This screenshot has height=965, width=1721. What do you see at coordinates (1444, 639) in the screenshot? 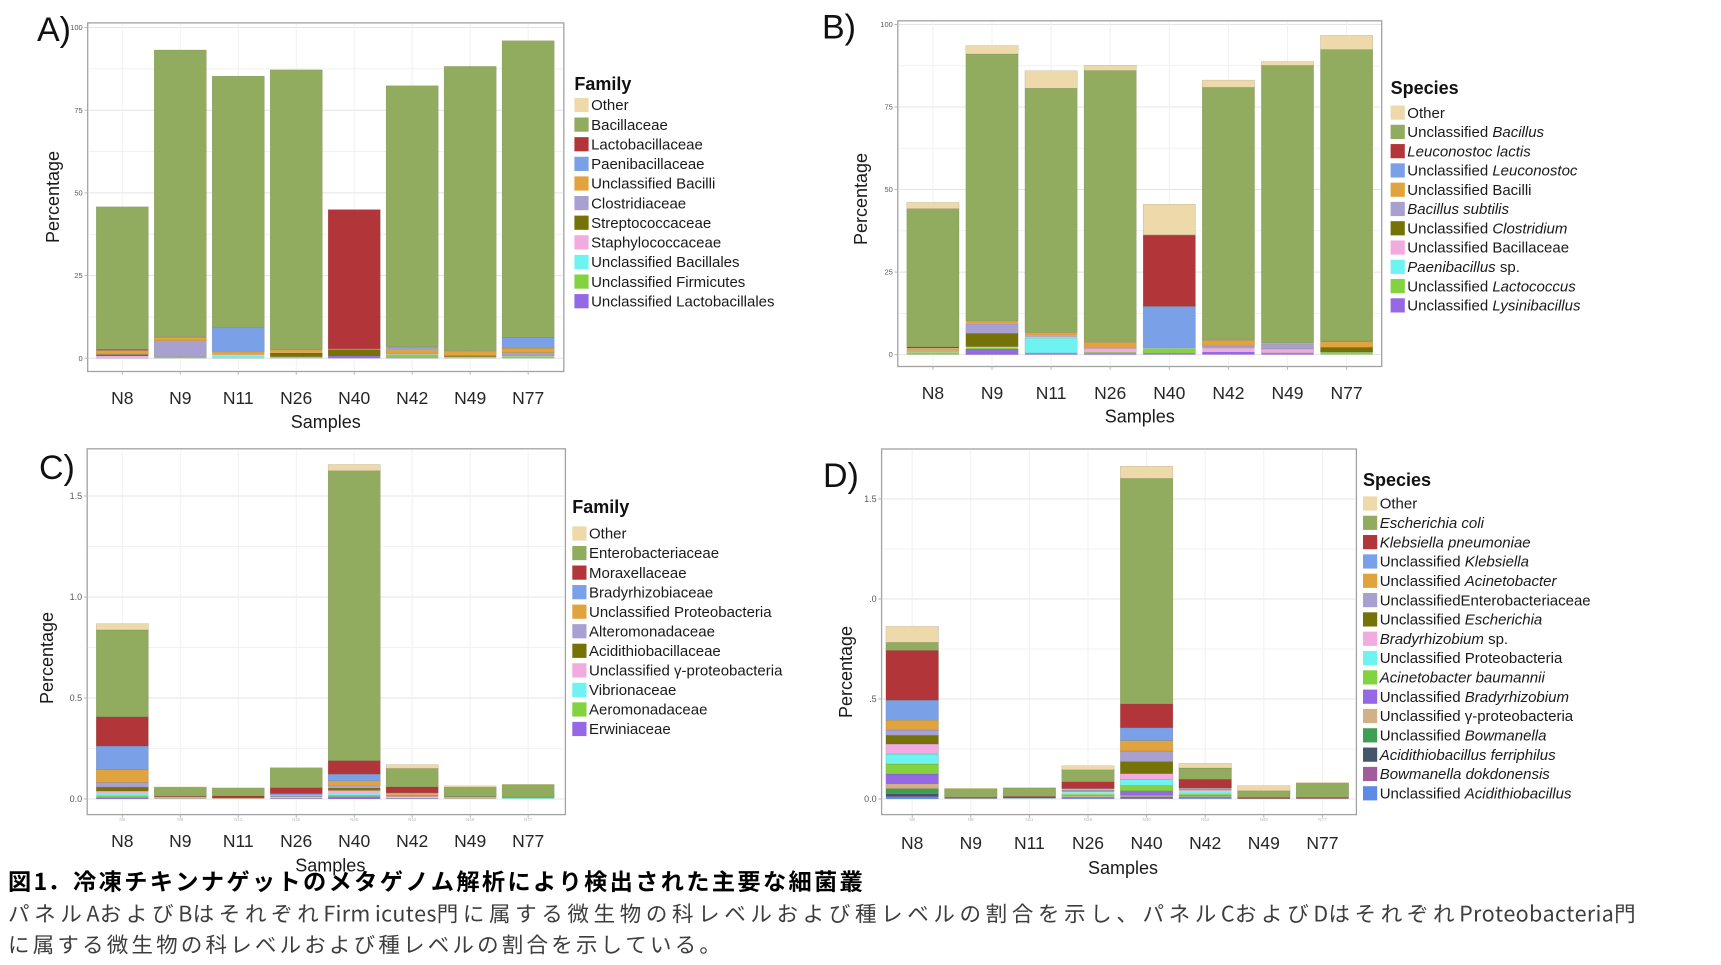
I see `svg-text: Bradyrhizobium sp.` at bounding box center [1444, 639].